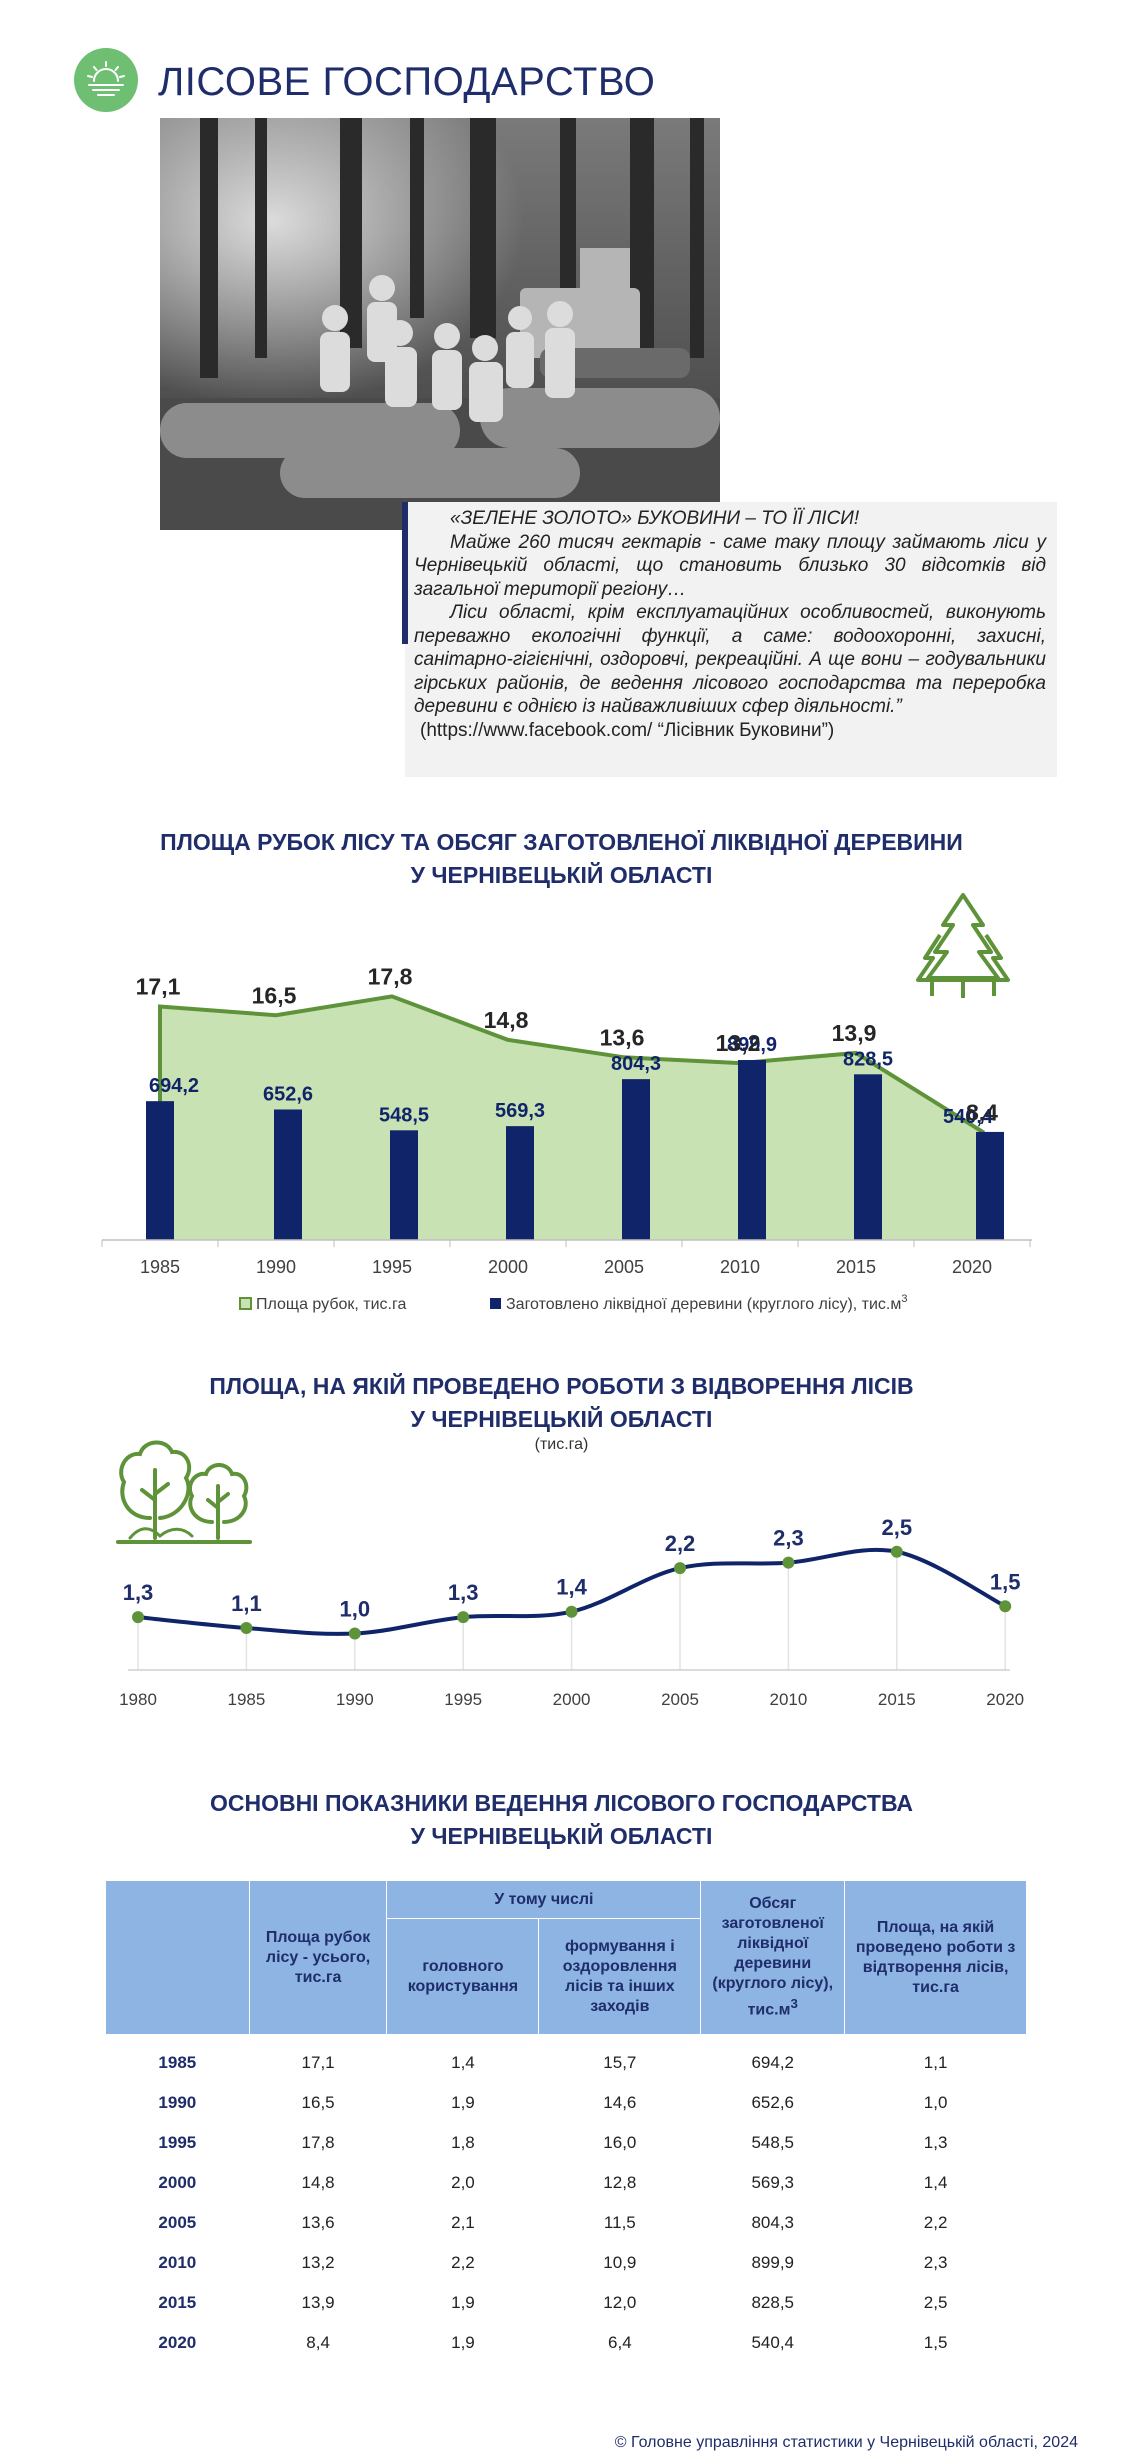 The image size is (1123, 2457). What do you see at coordinates (772, 2302) in the screenshot?
I see `table-cell: 828,5` at bounding box center [772, 2302].